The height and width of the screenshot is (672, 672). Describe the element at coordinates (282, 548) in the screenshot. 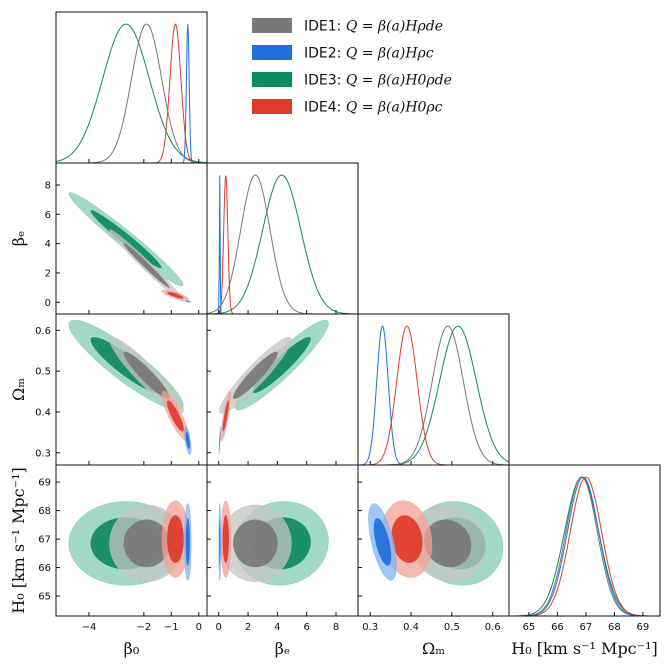

I see `panel-betae-H0: 0 2 4 6 8` at that location.